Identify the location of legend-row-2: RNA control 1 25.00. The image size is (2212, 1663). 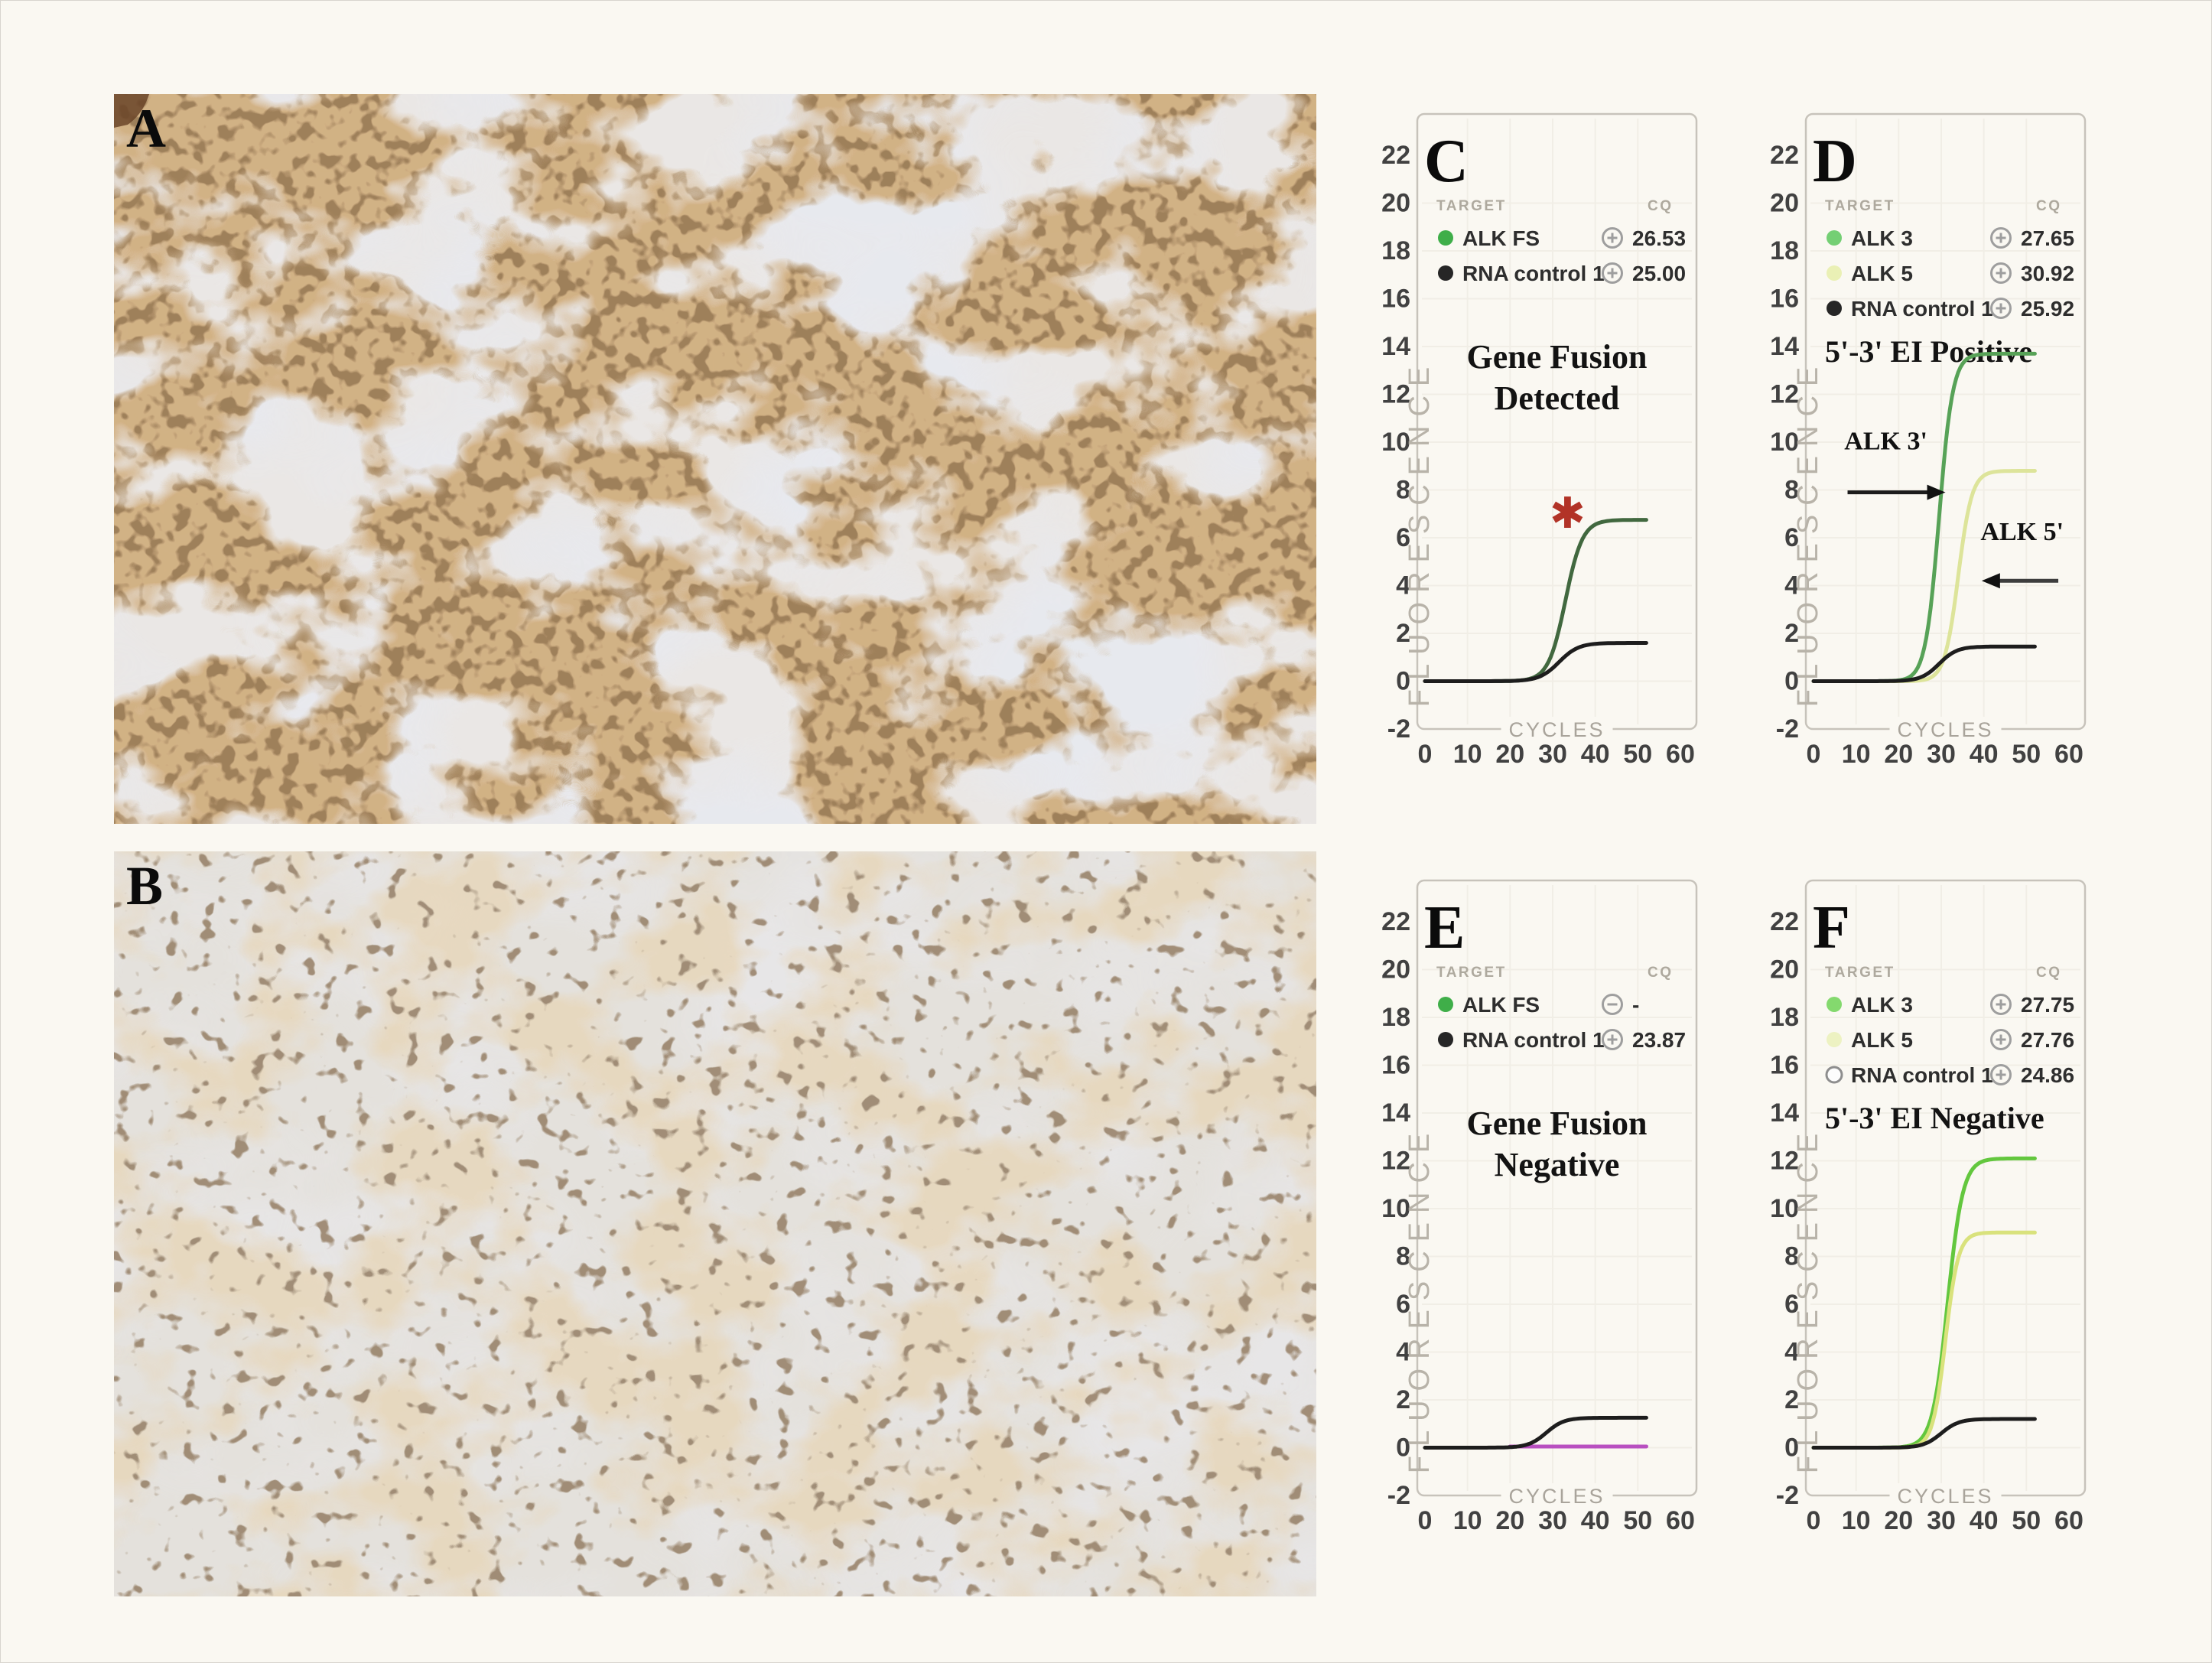
(1562, 273).